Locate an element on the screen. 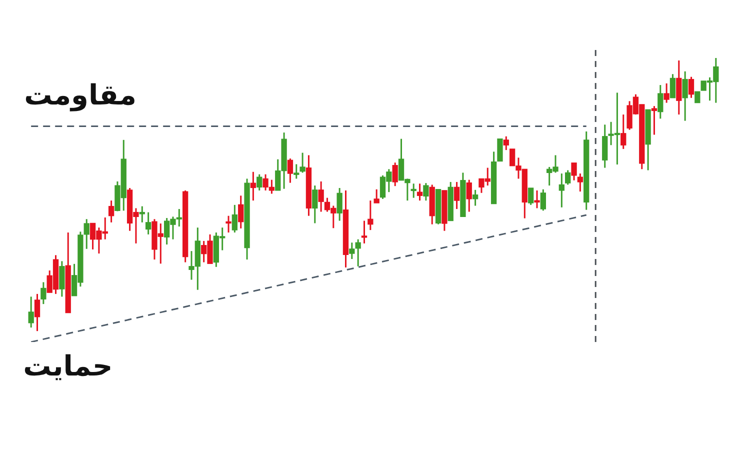 Image resolution: width=730 pixels, height=465 pixels. series-label: حمایت is located at coordinates (68, 365).